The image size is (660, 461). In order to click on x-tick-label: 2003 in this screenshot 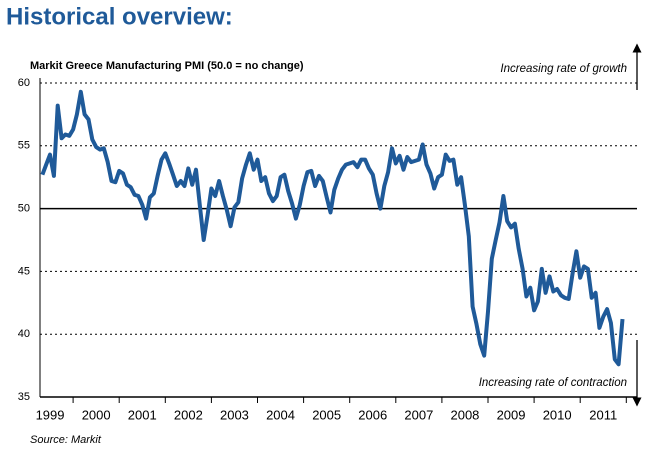, I will do `click(234, 414)`.